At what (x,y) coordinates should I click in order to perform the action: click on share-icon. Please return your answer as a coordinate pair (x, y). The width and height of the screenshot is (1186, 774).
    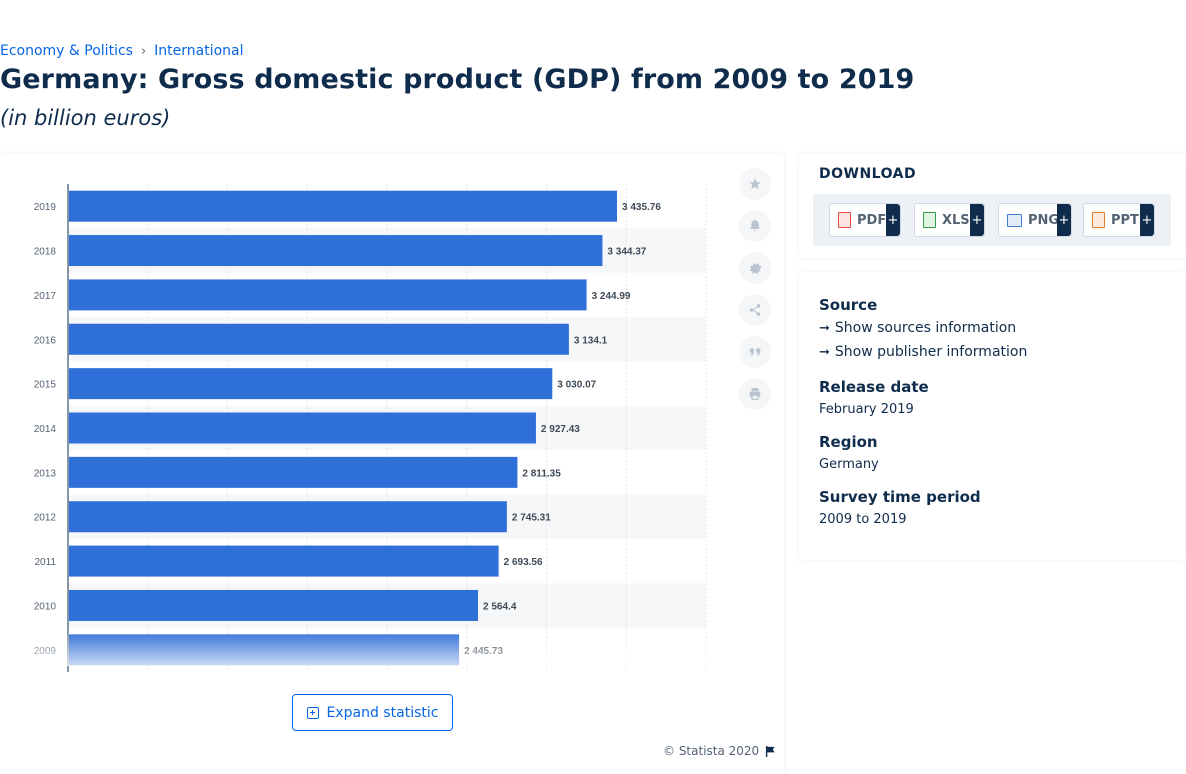
    Looking at the image, I should click on (755, 310).